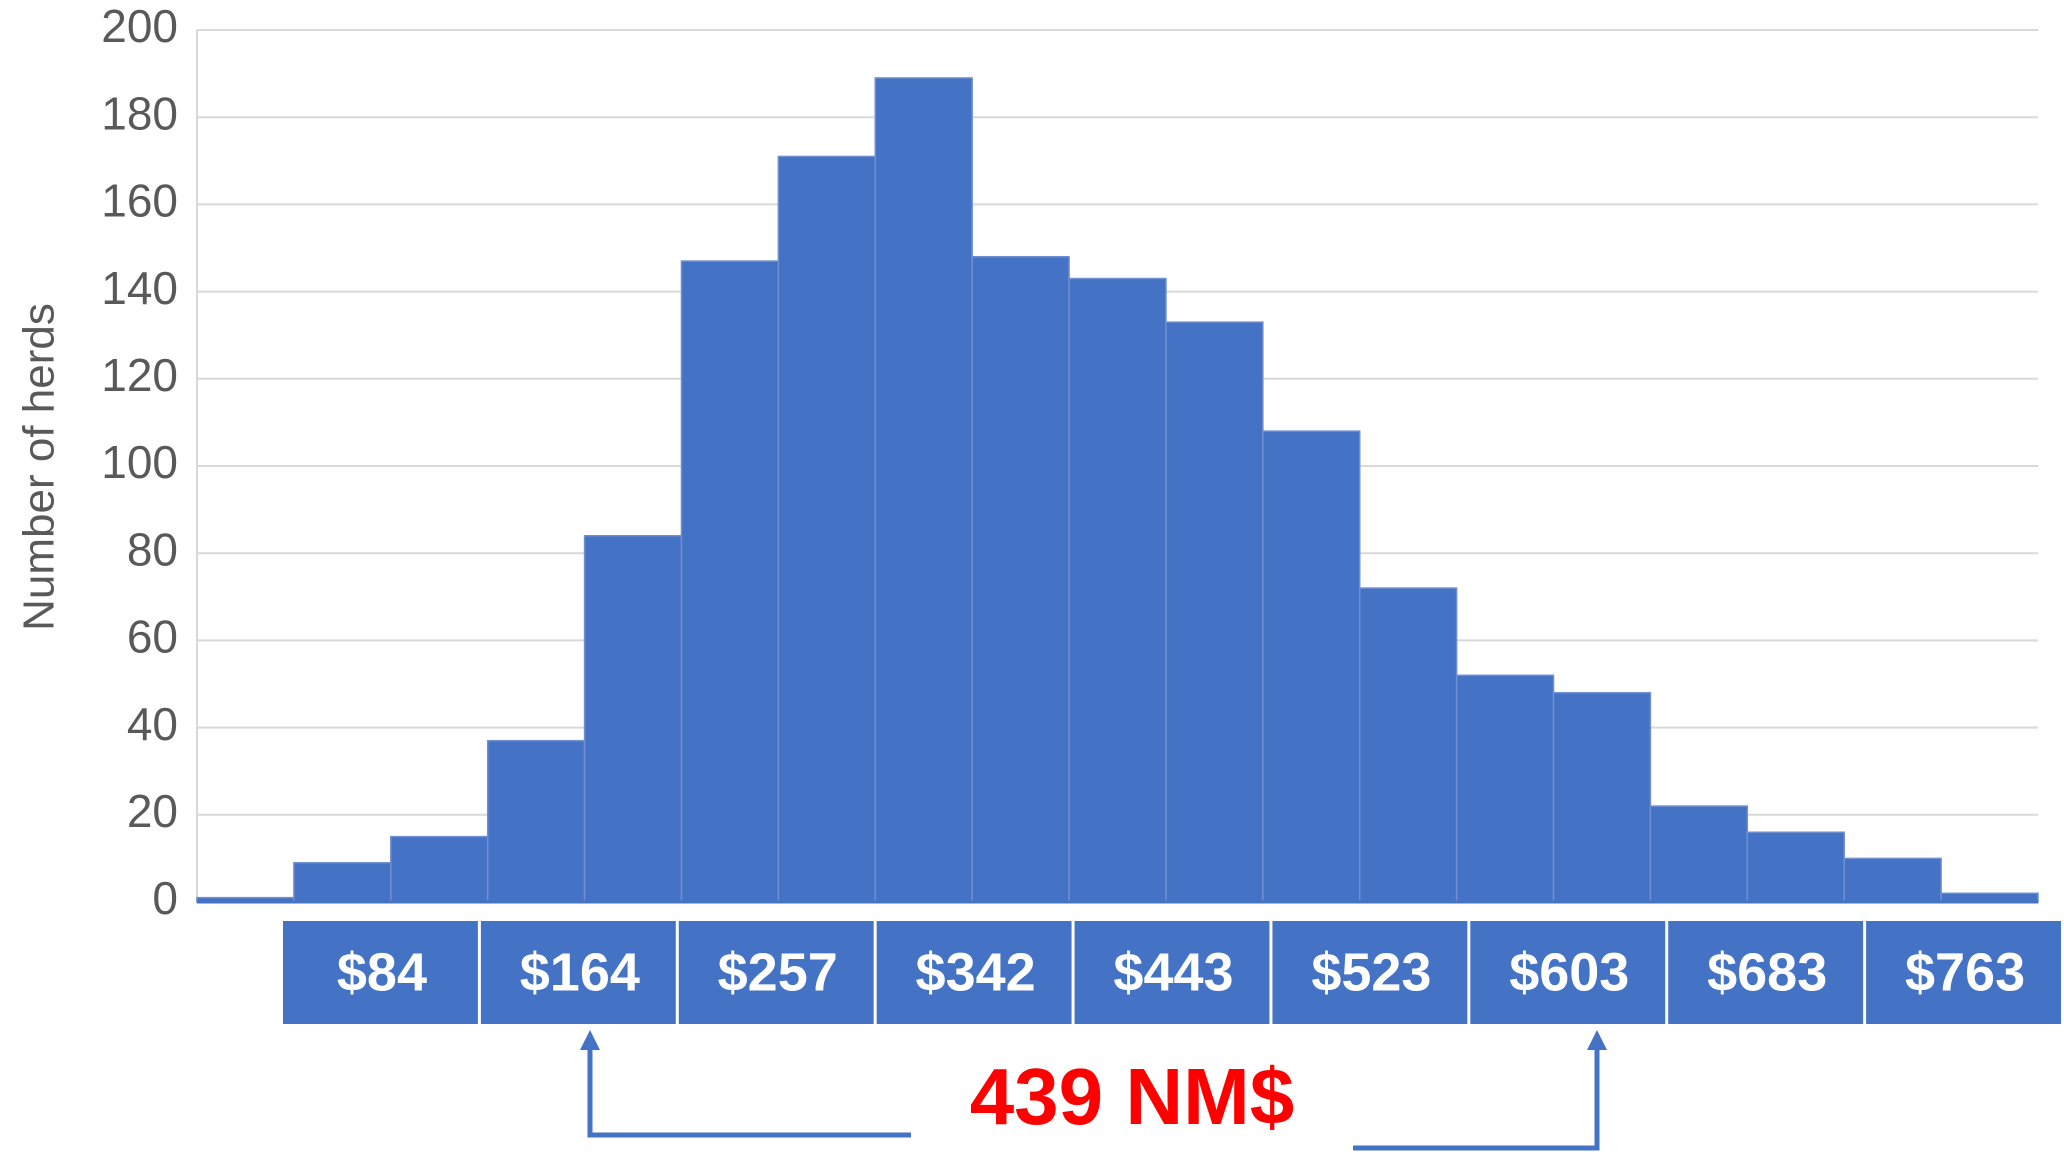 Image resolution: width=2064 pixels, height=1155 pixels. I want to click on y-tick-label: 120, so click(139, 375).